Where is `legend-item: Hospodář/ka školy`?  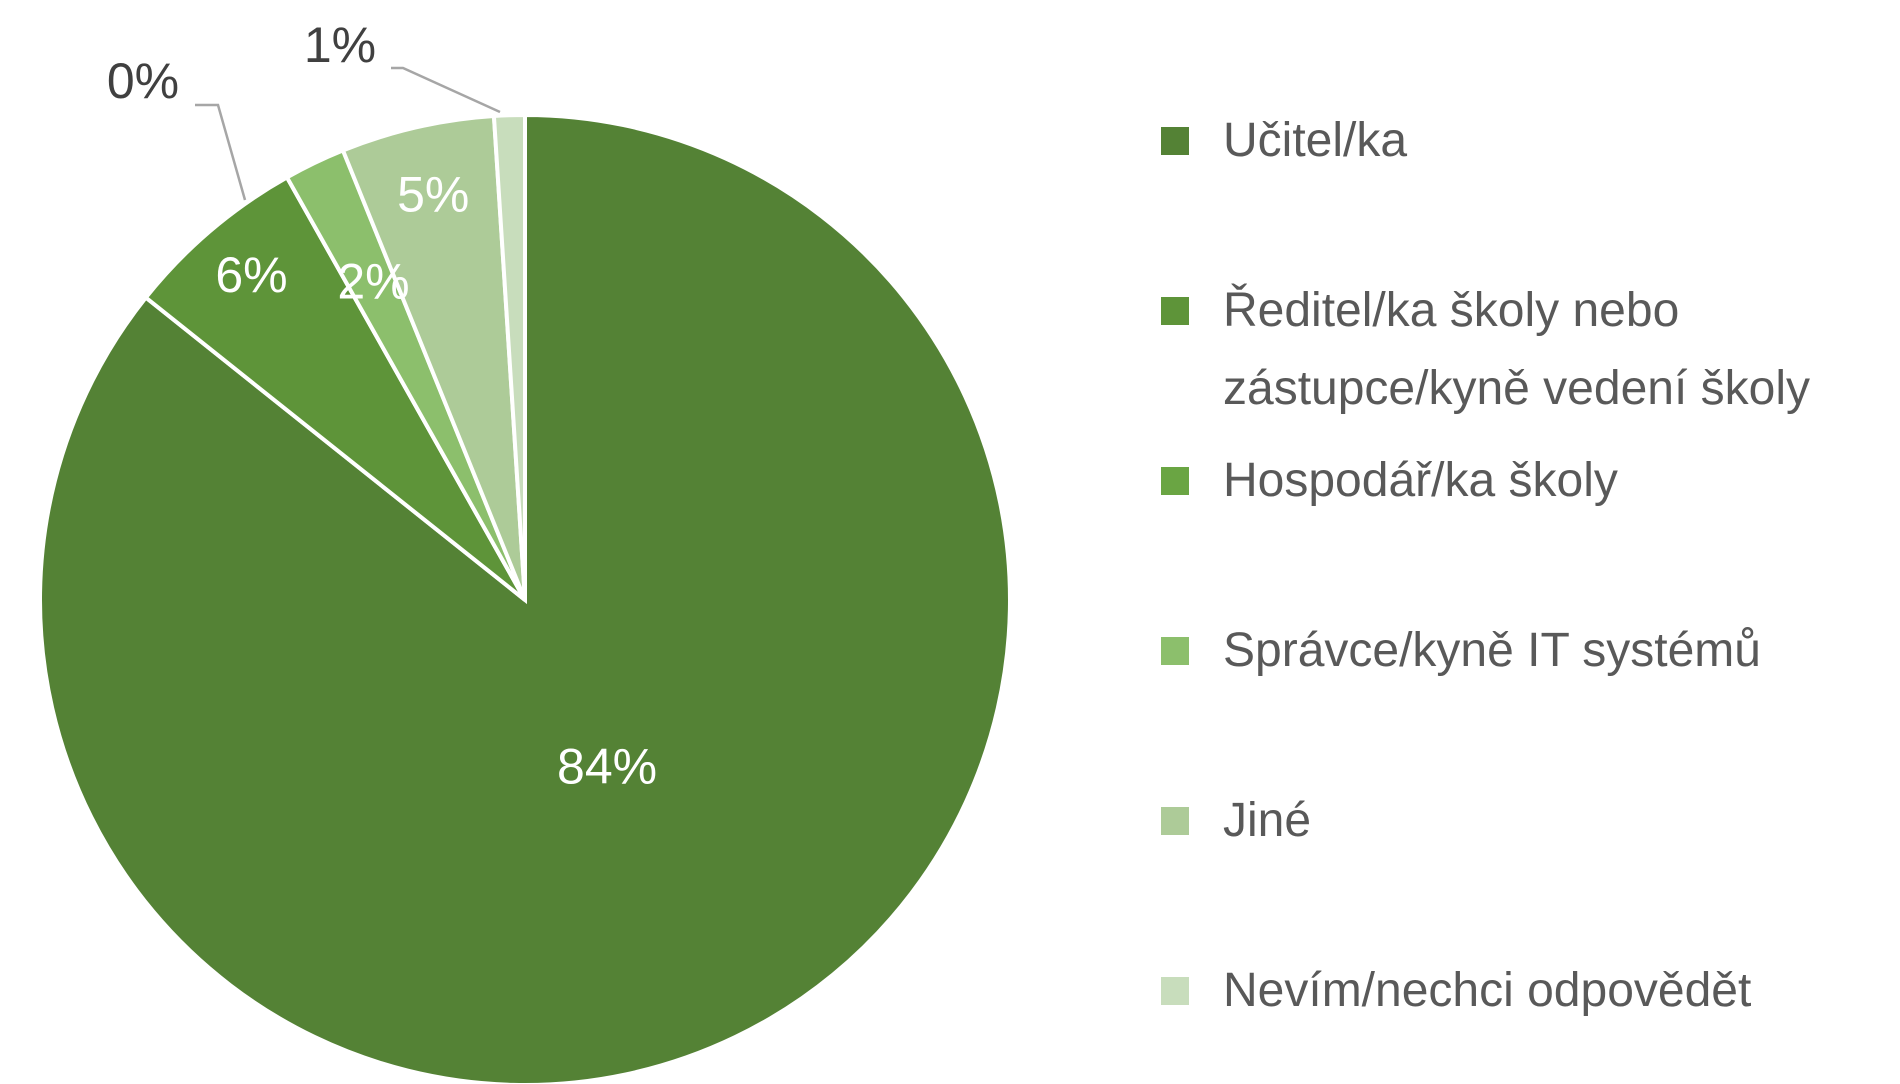 legend-item: Hospodář/ka školy is located at coordinates (1528, 481).